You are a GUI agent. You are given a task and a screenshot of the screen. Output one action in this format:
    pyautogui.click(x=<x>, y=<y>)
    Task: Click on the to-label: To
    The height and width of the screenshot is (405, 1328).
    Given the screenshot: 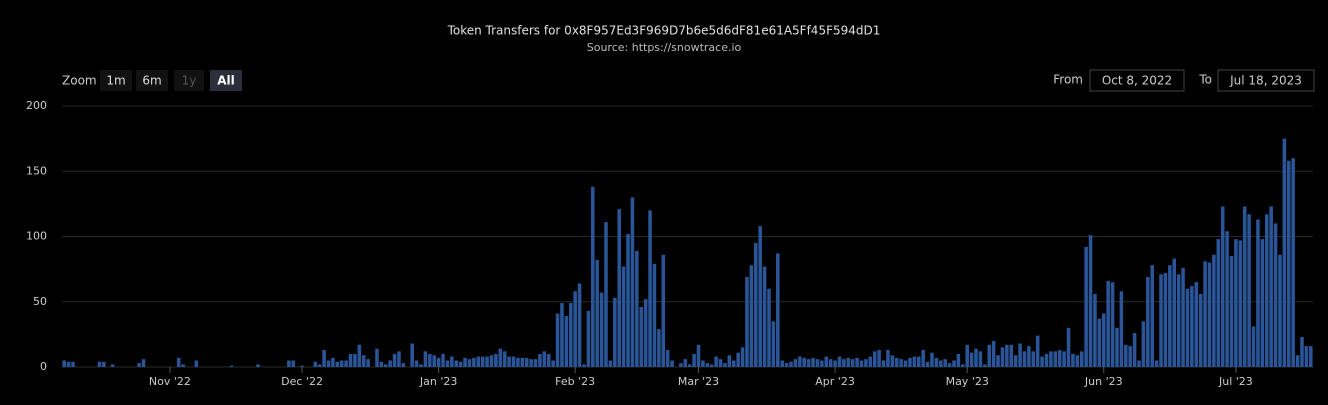 What is the action you would take?
    pyautogui.click(x=1205, y=80)
    